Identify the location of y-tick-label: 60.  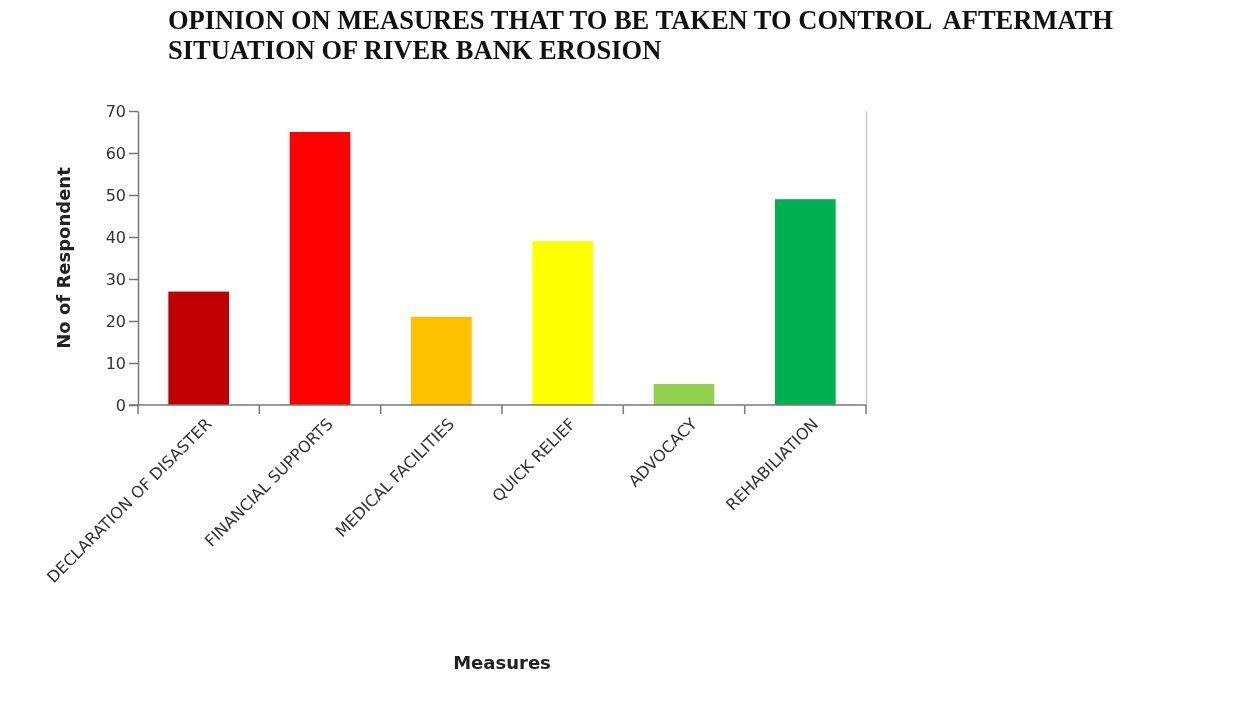
(115, 153).